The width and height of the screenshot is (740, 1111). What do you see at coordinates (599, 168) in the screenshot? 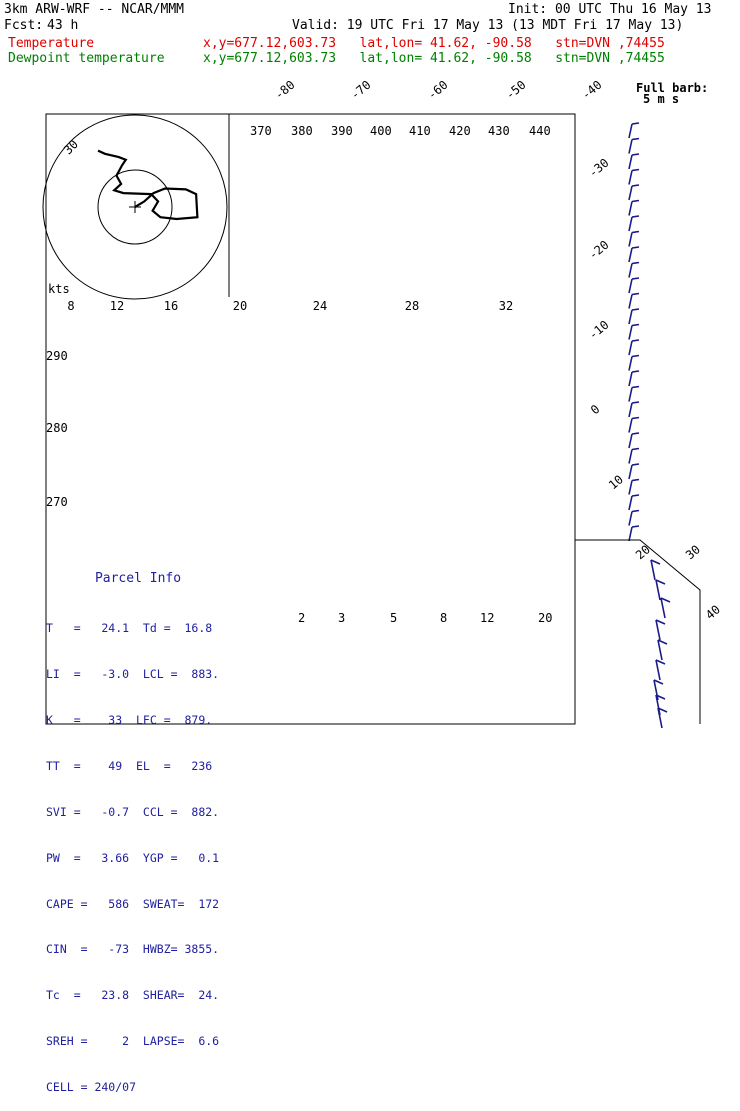
I see `isotherm-label: -30` at bounding box center [599, 168].